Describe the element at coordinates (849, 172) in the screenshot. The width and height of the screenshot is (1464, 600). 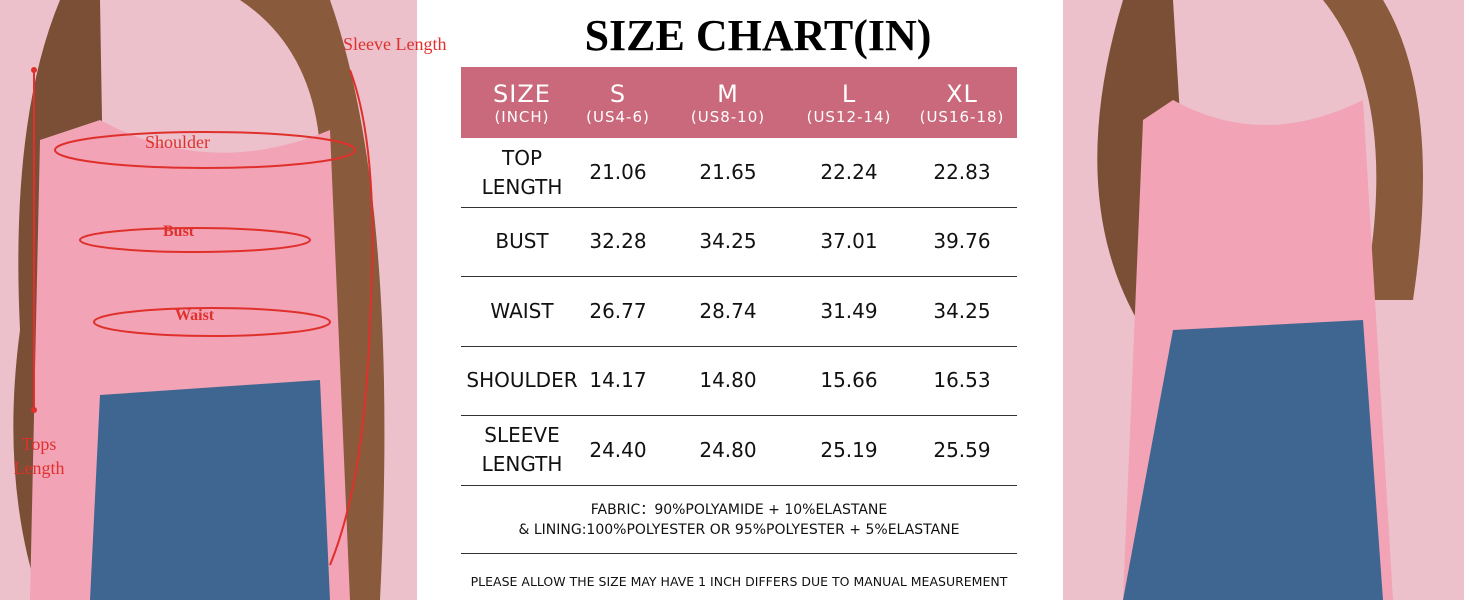
I see `size-value: 22.24` at that location.